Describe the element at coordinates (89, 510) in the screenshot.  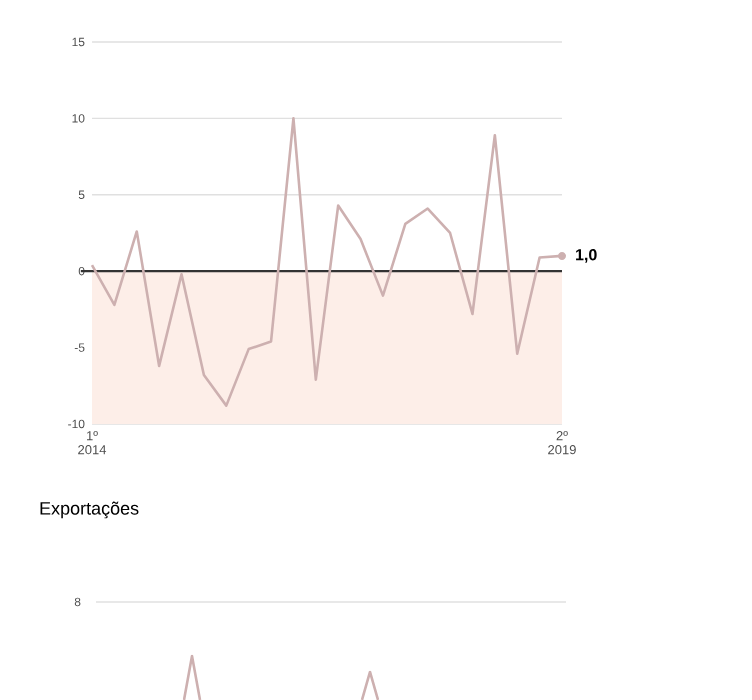
I see `text: Exportações` at that location.